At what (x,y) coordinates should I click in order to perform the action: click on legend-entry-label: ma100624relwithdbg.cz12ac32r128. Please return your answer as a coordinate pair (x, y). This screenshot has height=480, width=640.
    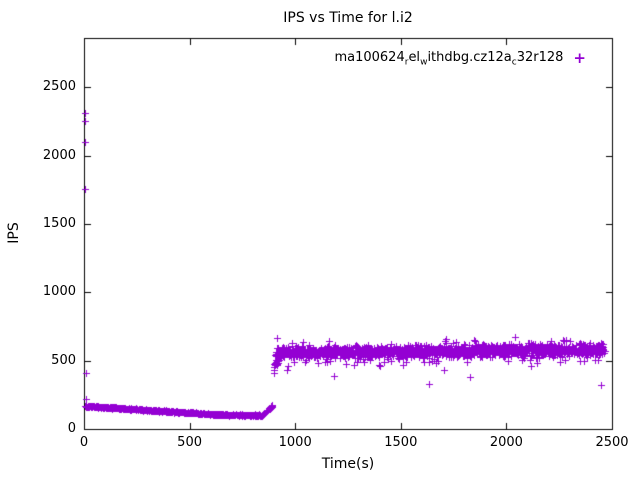
    Looking at the image, I should click on (448, 59).